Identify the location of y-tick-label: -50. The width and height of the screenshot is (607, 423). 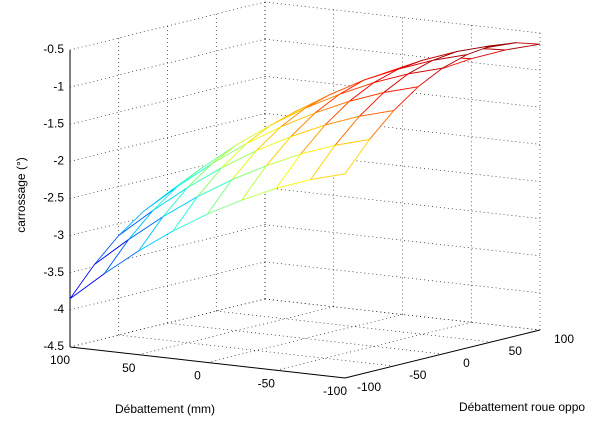
(418, 375).